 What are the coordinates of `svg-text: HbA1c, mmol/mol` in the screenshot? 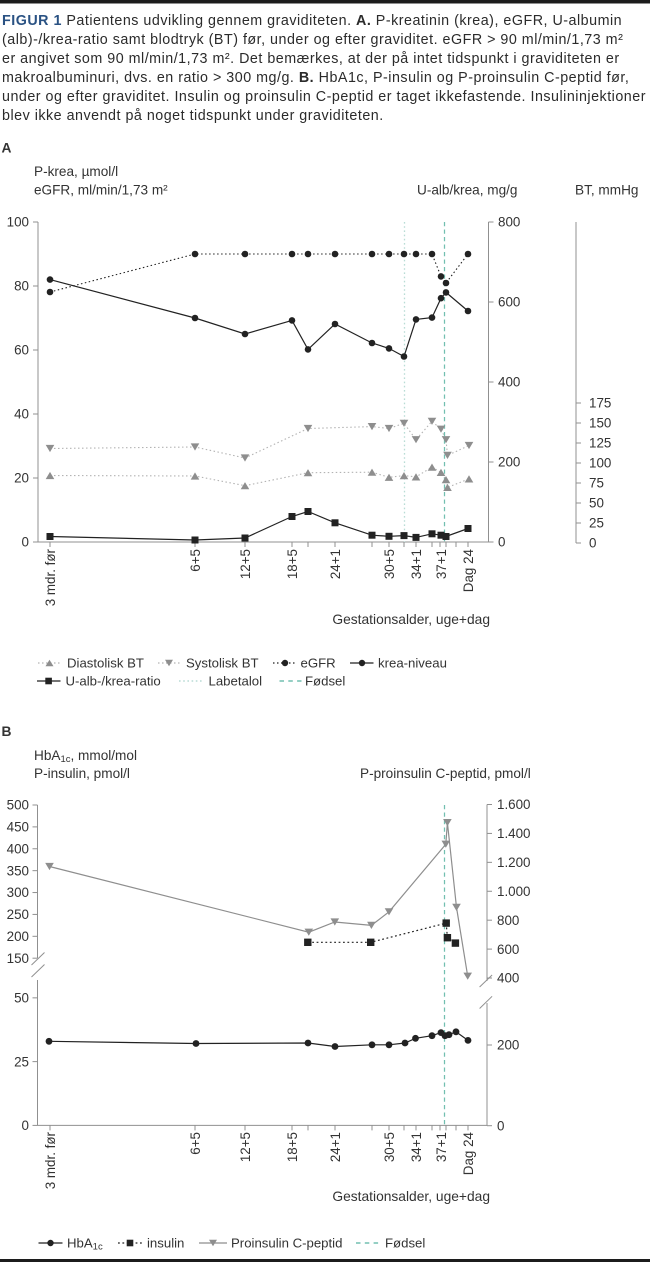 It's located at (85, 756).